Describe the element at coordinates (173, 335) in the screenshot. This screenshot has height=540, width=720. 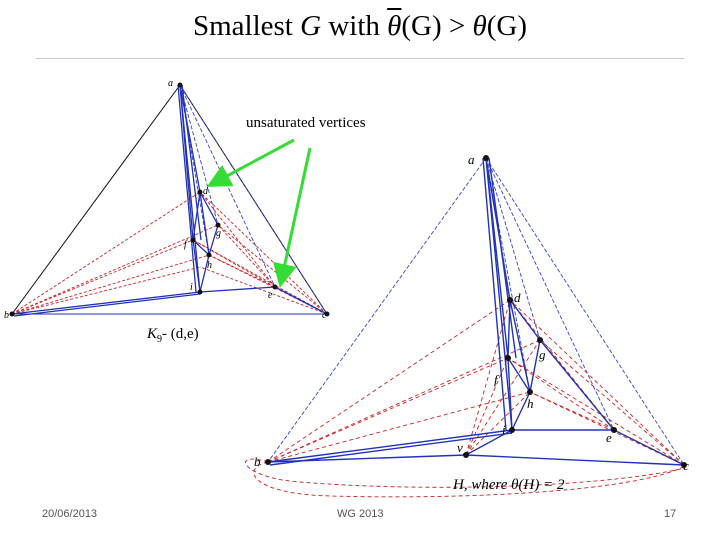
I see `k9-label: K9- (d,e)` at that location.